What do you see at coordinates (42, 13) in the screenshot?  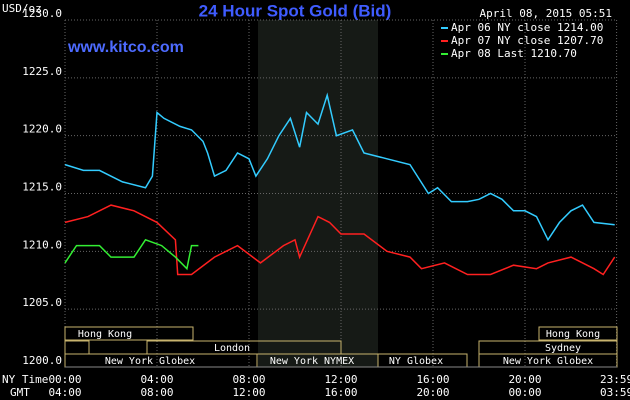 I see `y-tick-label: 1230.0` at bounding box center [42, 13].